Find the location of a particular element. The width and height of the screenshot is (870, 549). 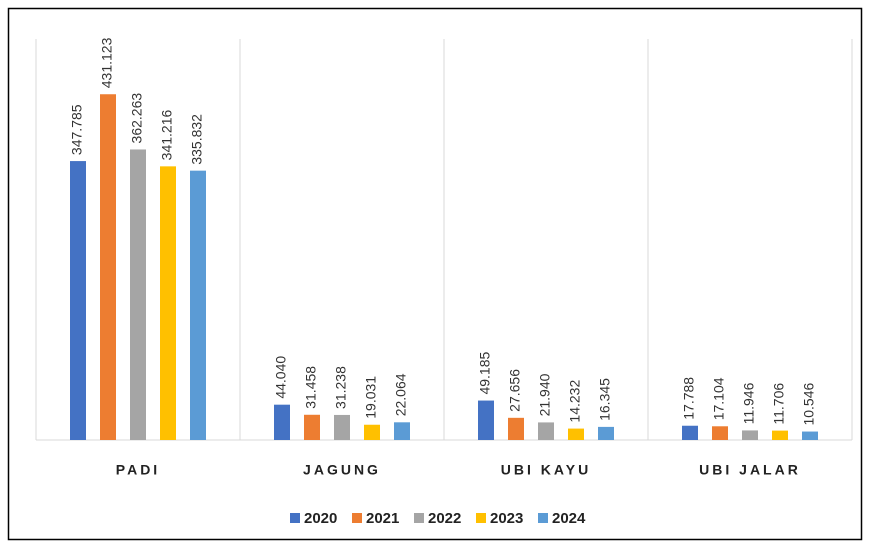

data-label: 347.785 is located at coordinates (77, 129).